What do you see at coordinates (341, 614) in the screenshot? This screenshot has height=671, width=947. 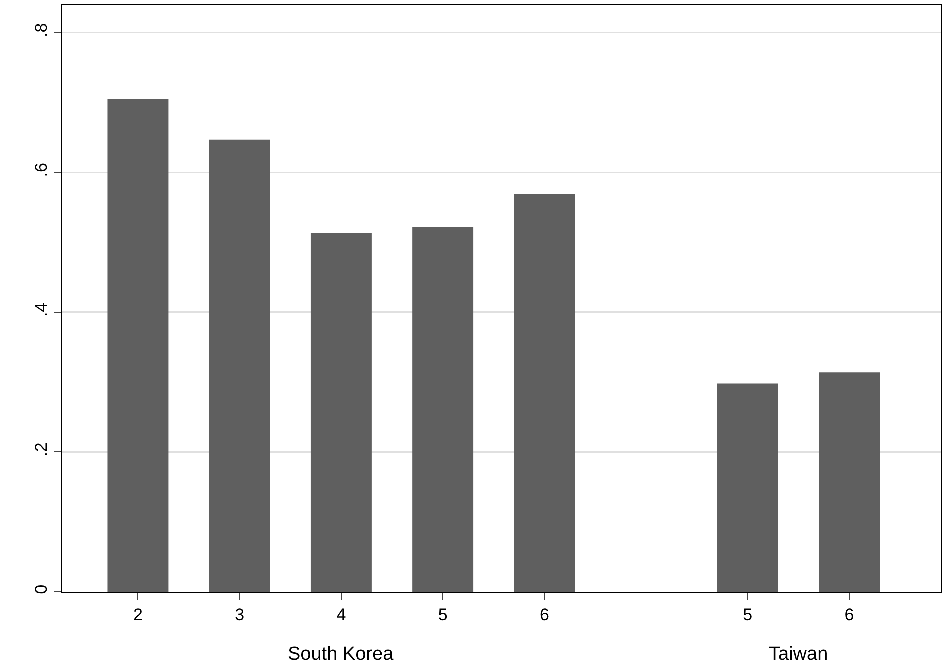 I see `x-tick-label: 4` at bounding box center [341, 614].